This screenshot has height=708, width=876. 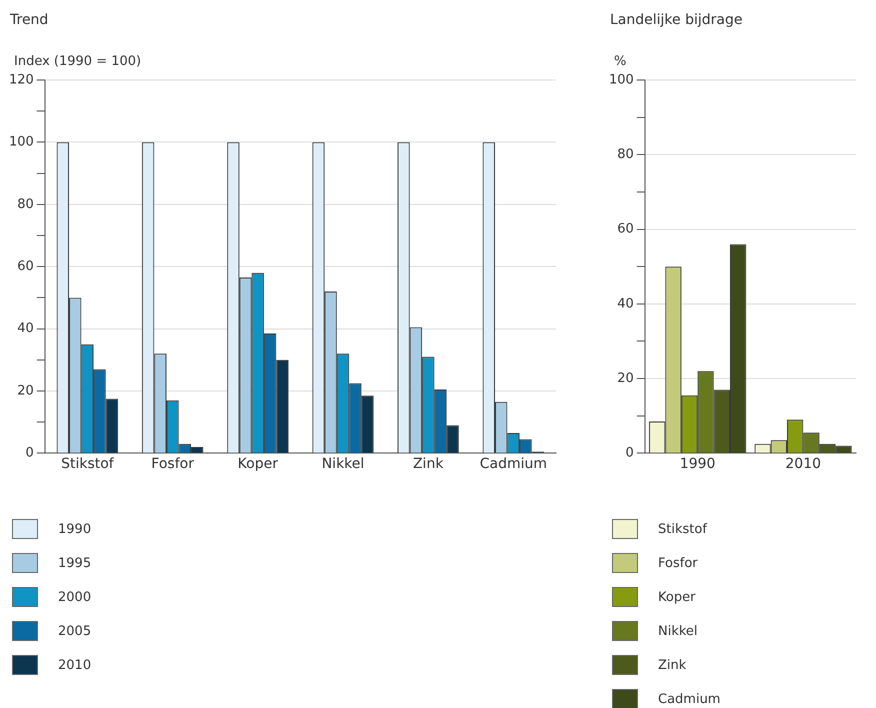 I want to click on chart-title: Landelijke bijdrage, so click(x=676, y=20).